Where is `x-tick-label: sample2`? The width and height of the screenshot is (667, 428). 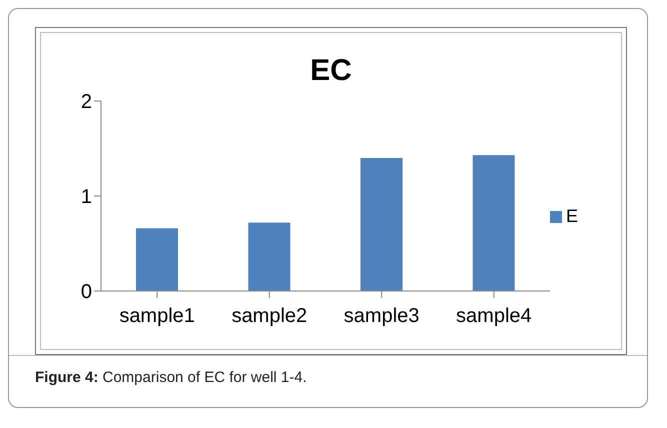
x-tick-label: sample2 is located at coordinates (270, 316).